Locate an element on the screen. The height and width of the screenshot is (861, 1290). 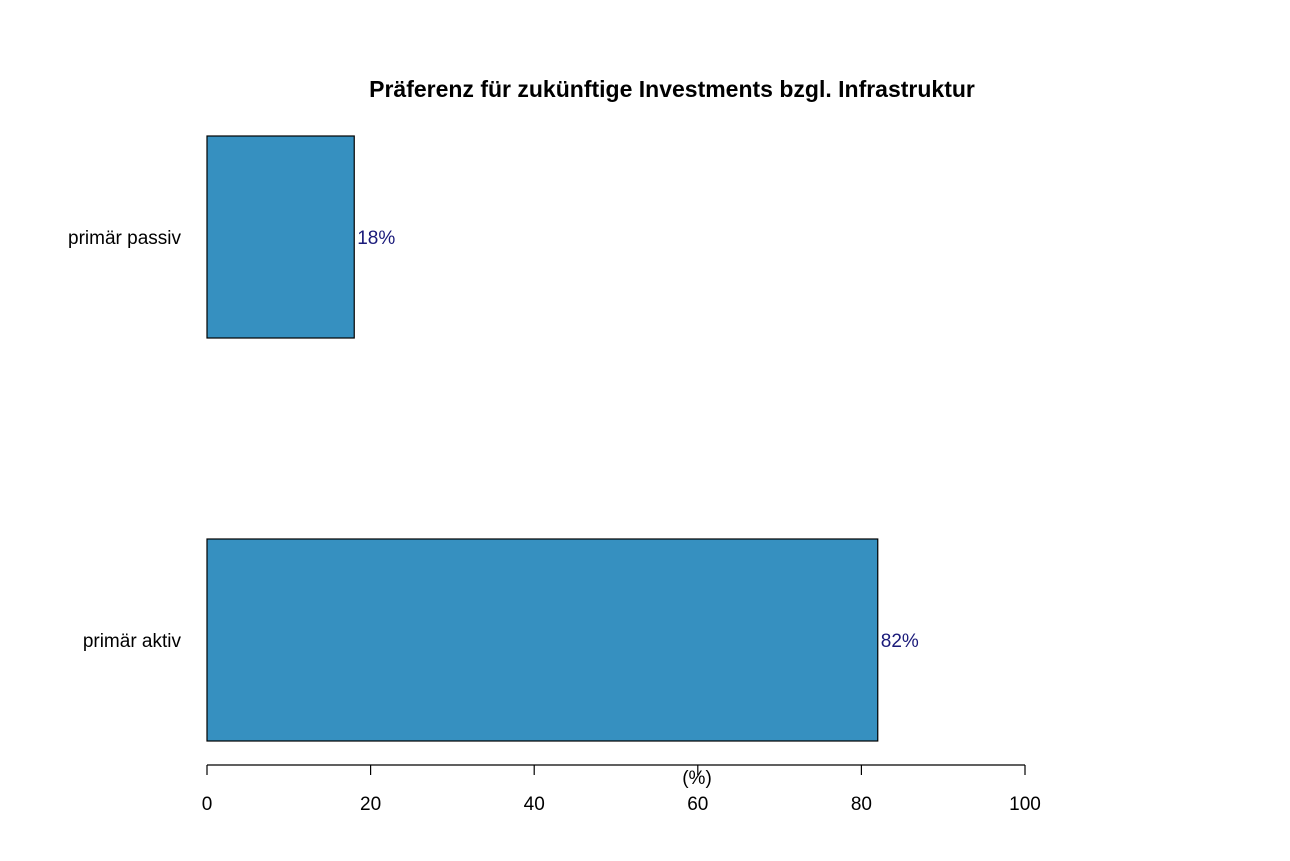
category-labels-group: primär passiv primär aktiv is located at coordinates (124, 440).